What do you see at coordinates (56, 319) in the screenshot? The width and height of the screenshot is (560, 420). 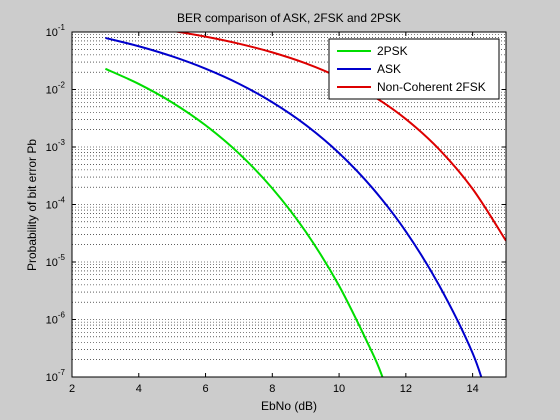 I see `y-tick-label: 10⁻⁶` at bounding box center [56, 319].